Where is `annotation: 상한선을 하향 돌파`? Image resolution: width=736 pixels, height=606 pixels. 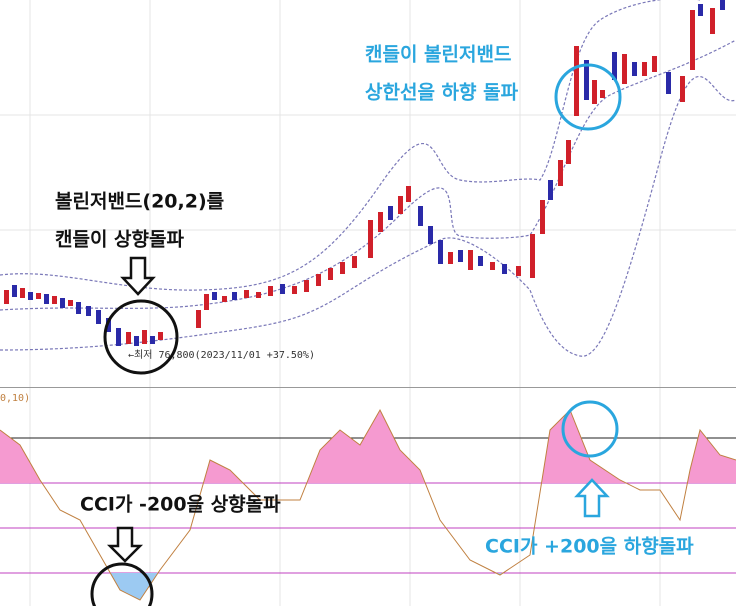 annotation: 상한선을 하향 돌파 is located at coordinates (442, 93).